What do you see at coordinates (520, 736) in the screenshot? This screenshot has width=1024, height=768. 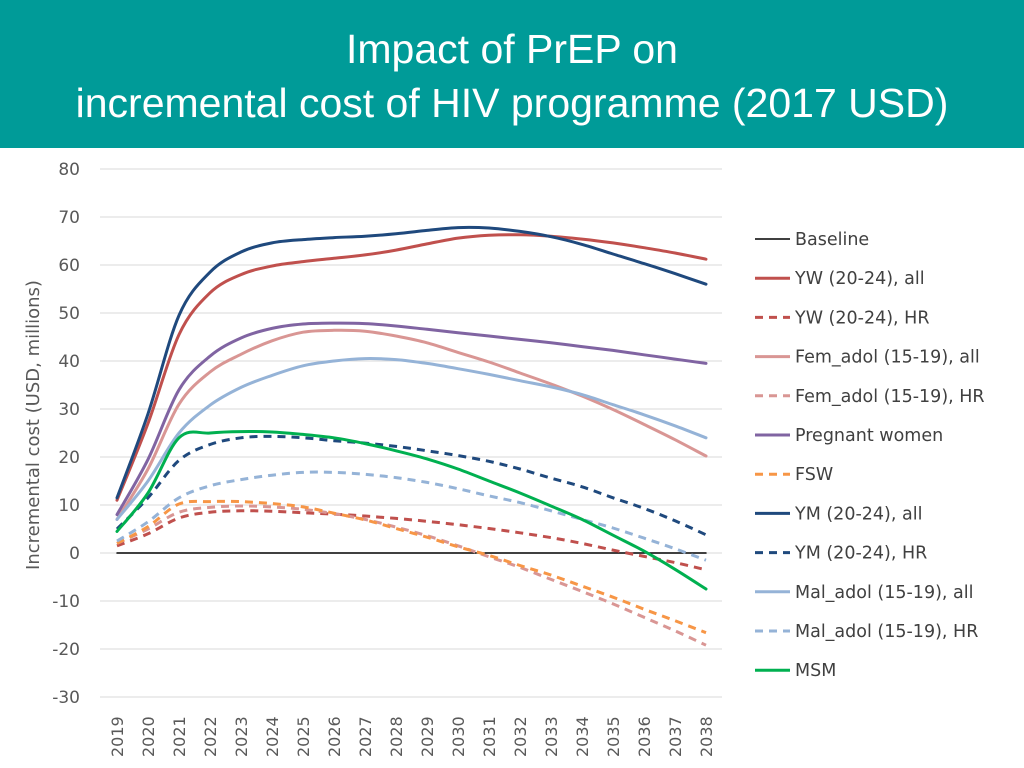 I see `x-tick-label: 2032` at bounding box center [520, 736].